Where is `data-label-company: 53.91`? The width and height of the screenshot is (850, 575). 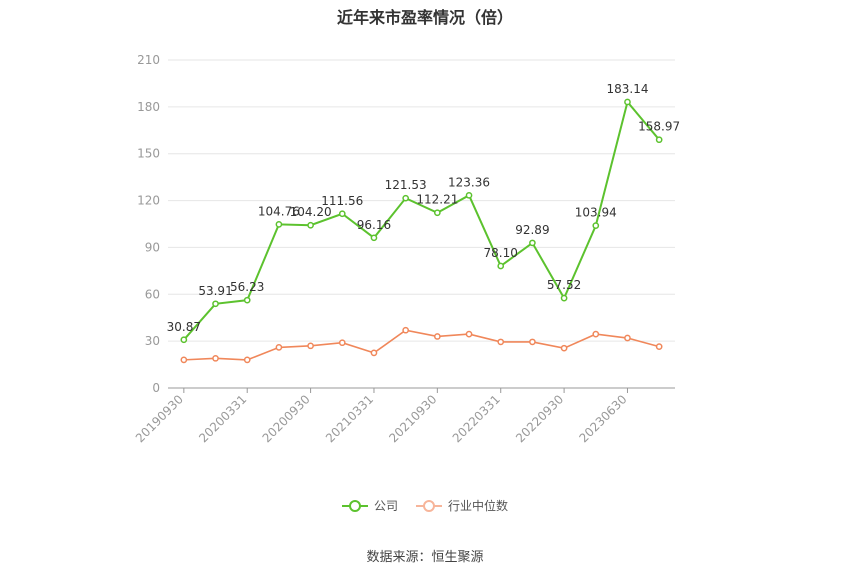 data-label-company: 53.91 is located at coordinates (215, 291).